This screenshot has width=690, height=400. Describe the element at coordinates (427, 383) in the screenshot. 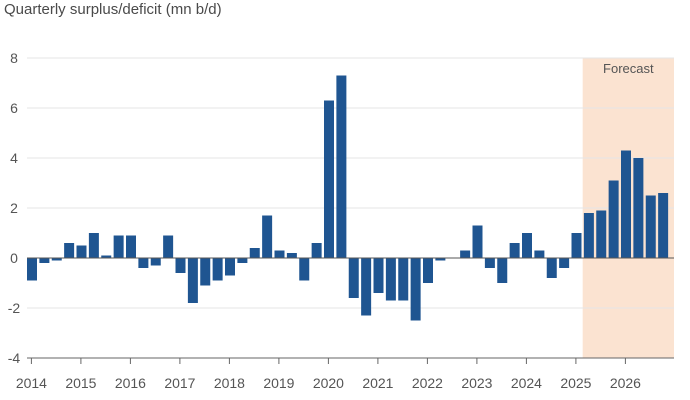

I see `x-tick-label: 2022` at that location.